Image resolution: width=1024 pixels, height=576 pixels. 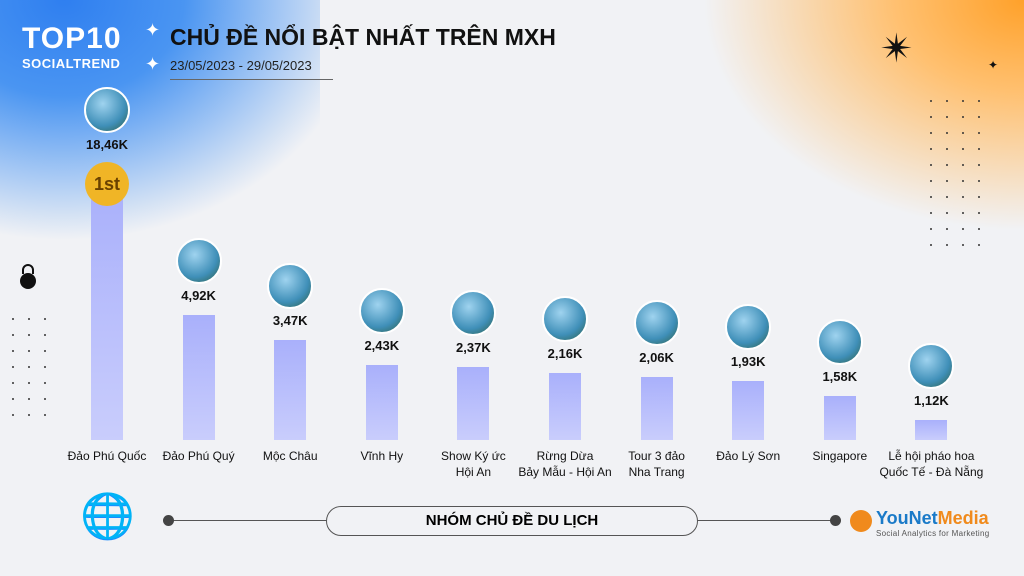 I want to click on category-label: Show Ký ức Hội An, so click(x=473, y=464).